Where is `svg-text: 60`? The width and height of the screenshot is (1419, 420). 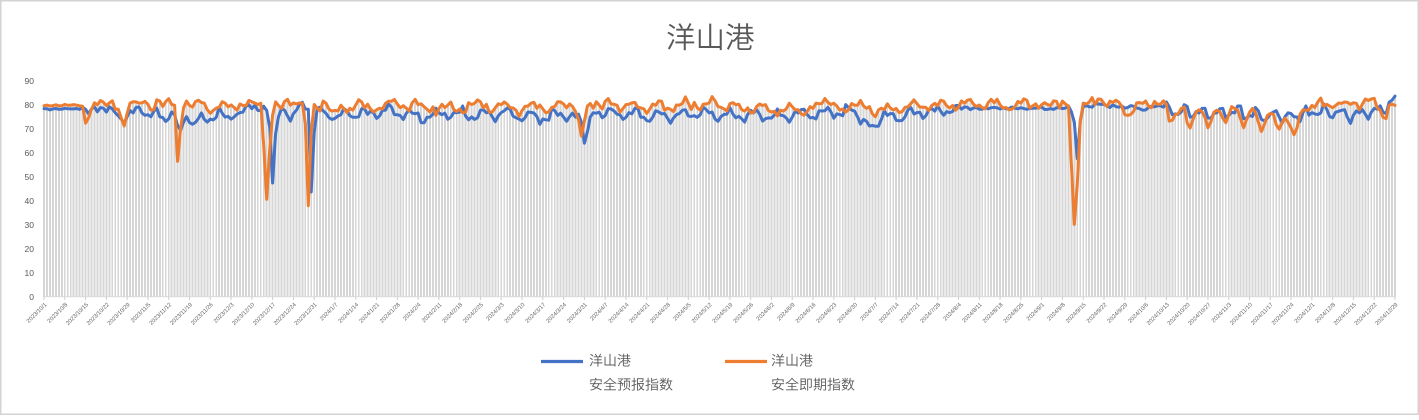
svg-text: 60 is located at coordinates (30, 153).